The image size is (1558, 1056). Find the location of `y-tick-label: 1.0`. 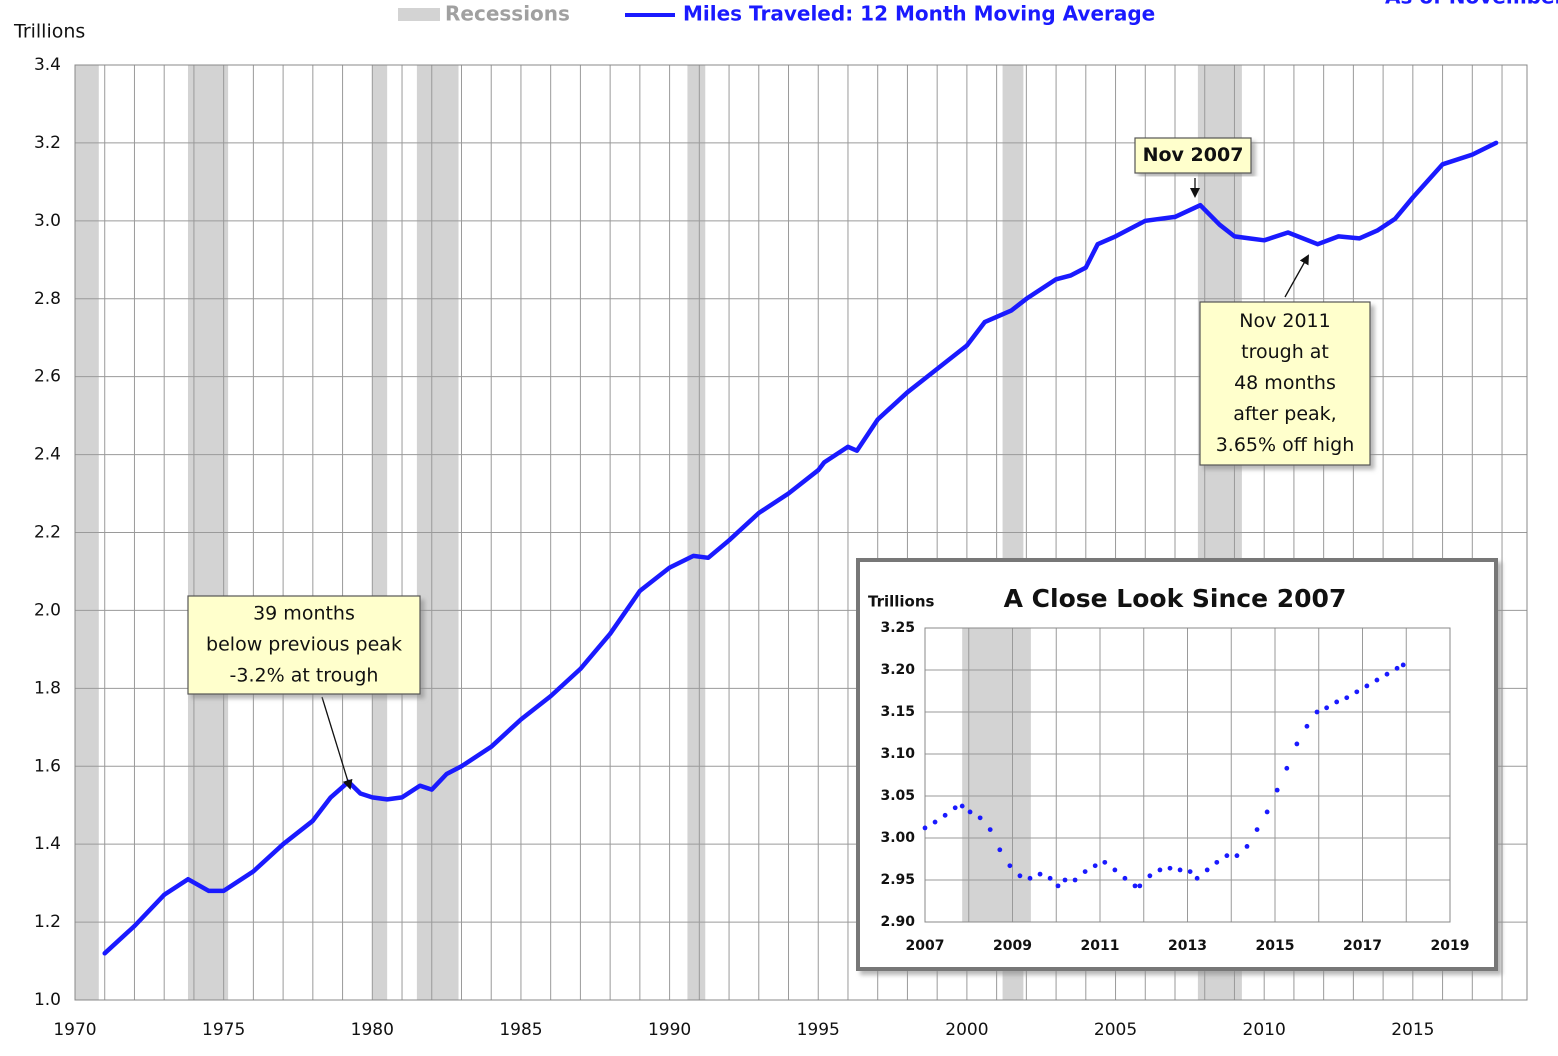

y-tick-label: 1.0 is located at coordinates (47, 1000).